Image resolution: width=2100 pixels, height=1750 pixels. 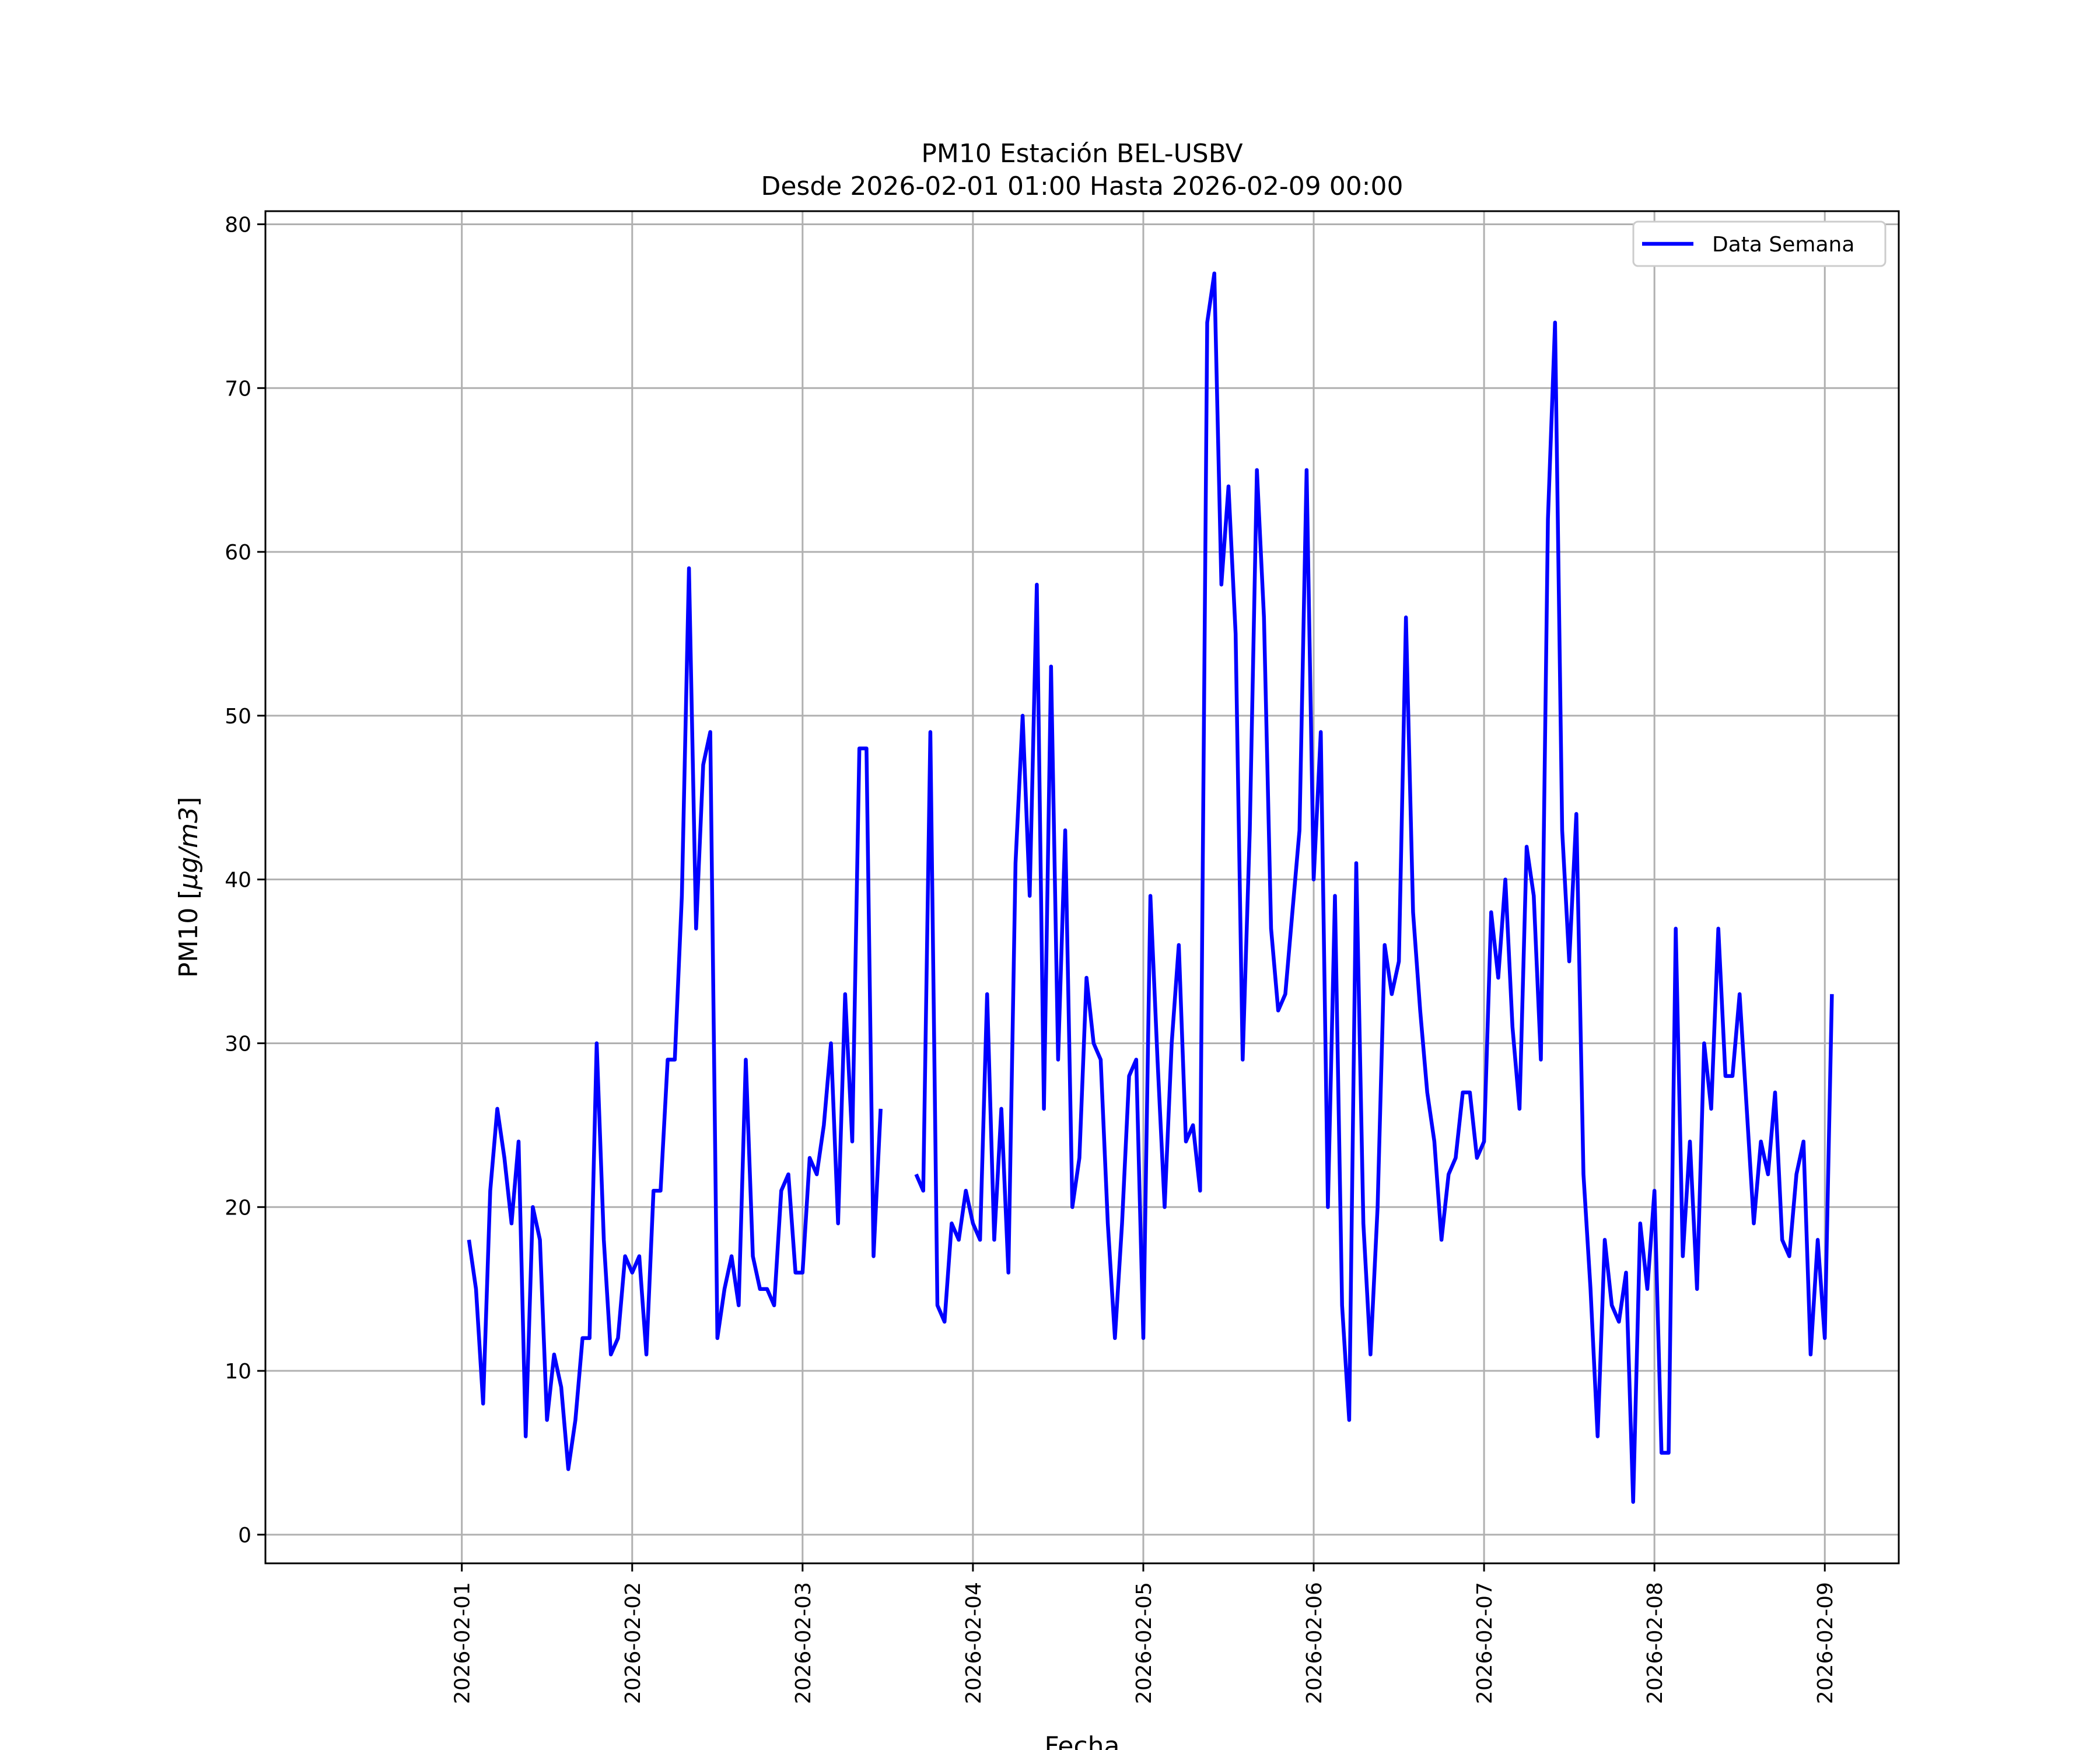 What do you see at coordinates (1144, 1643) in the screenshot?
I see `x-tick-label: 2026-02-05` at bounding box center [1144, 1643].